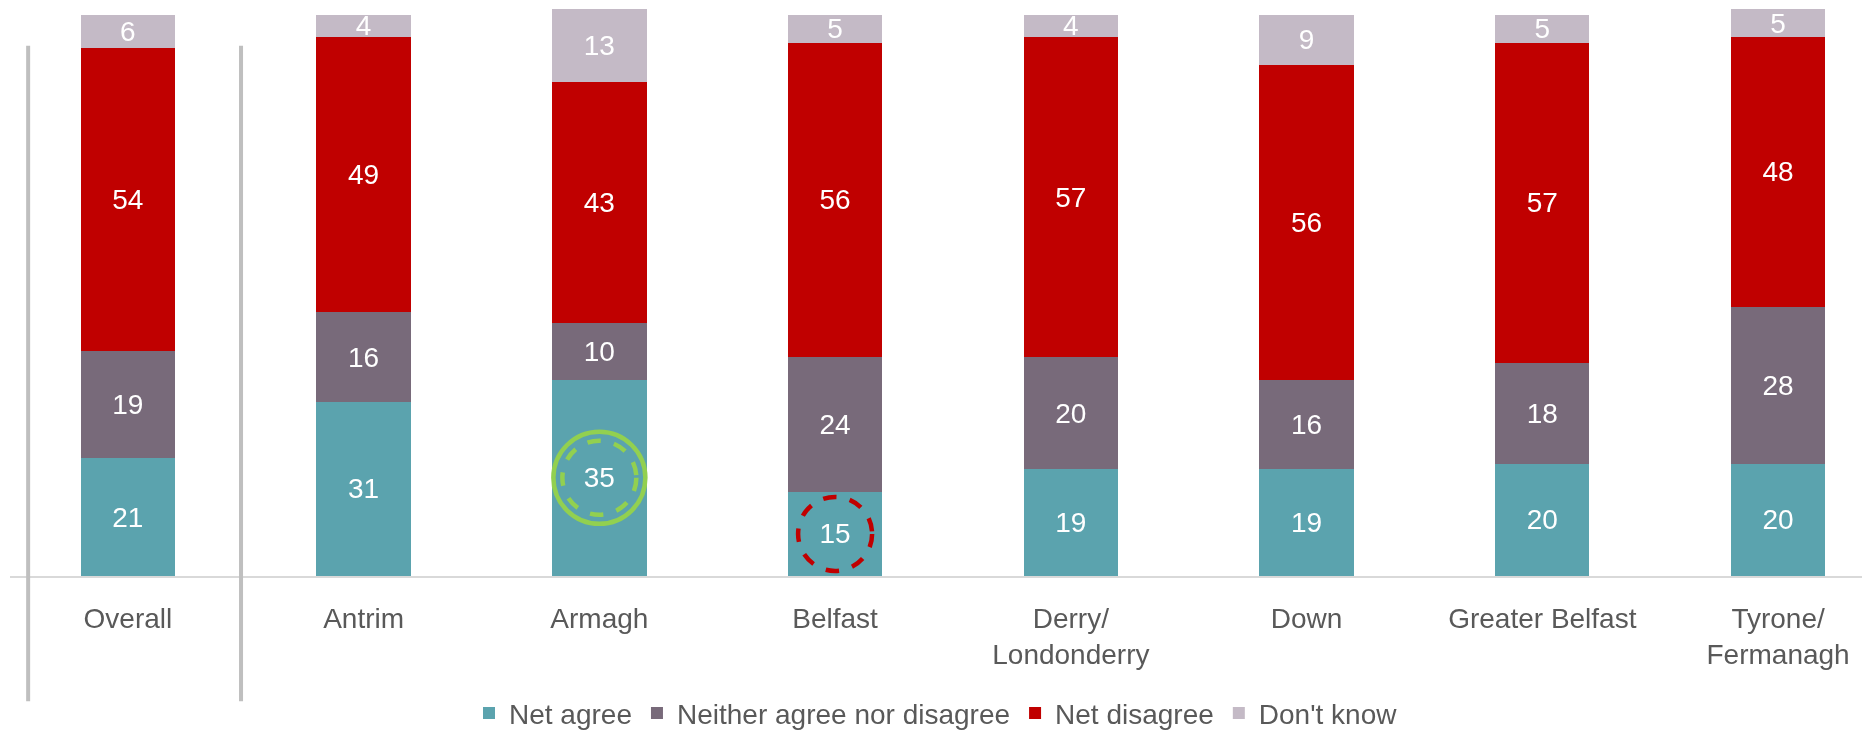 This screenshot has height=747, width=1872. I want to click on data-label: 9, so click(1306, 40).